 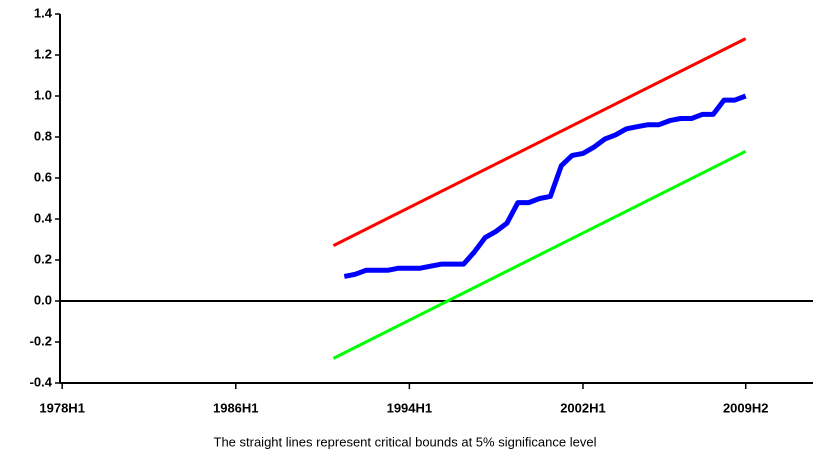 What do you see at coordinates (43, 53) in the screenshot?
I see `y-tick-label: 1.2` at bounding box center [43, 53].